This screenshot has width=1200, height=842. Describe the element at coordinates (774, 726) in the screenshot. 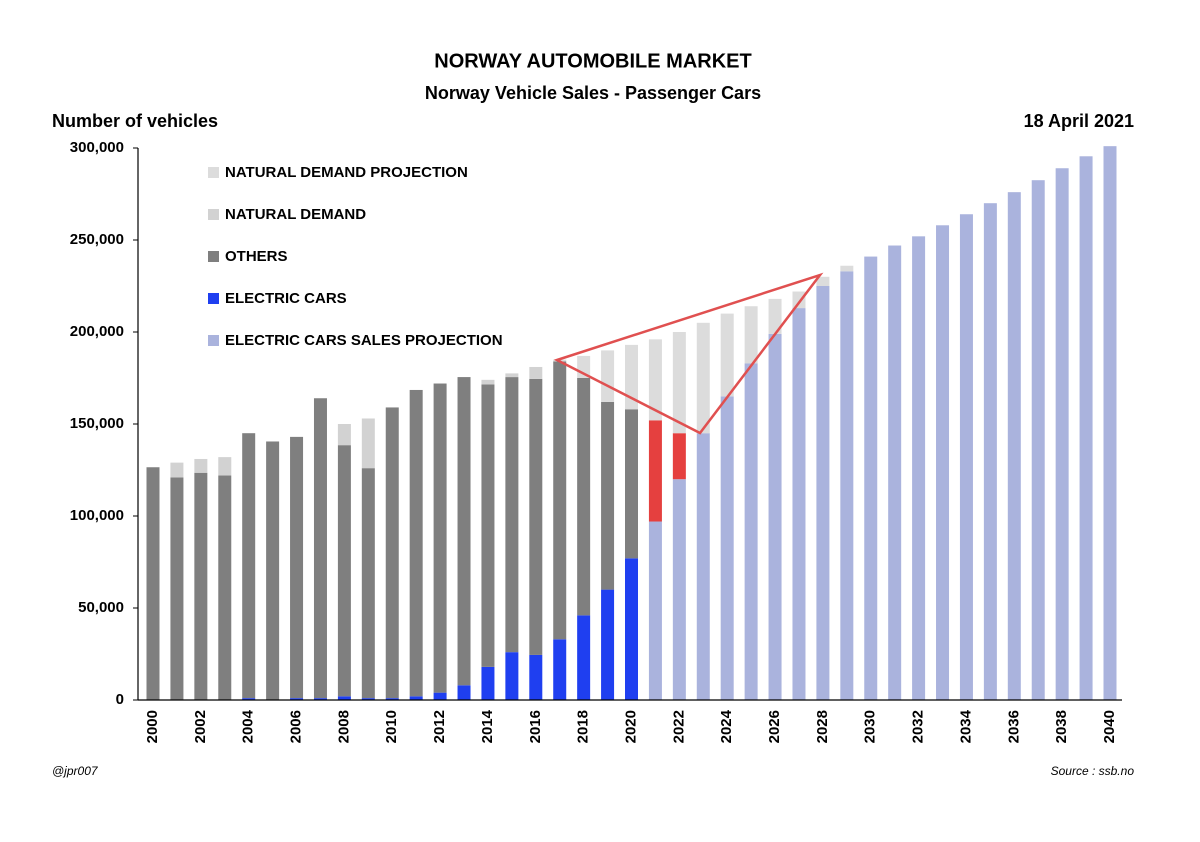

I see `x-tick-label: 2026` at that location.